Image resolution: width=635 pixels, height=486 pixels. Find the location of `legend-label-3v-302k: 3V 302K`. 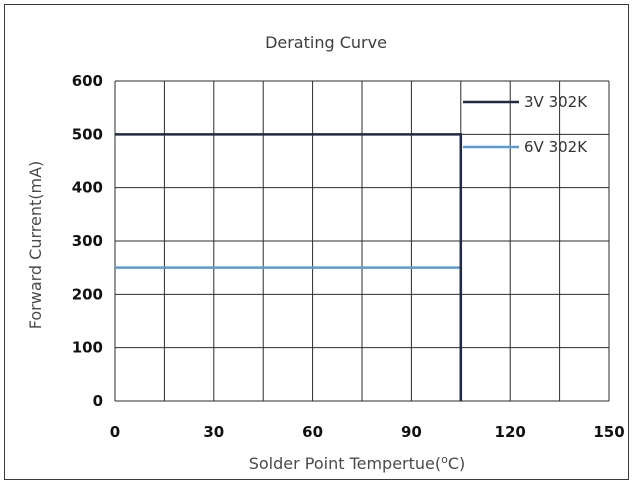

legend-label-3v-302k: 3V 302K is located at coordinates (556, 102).